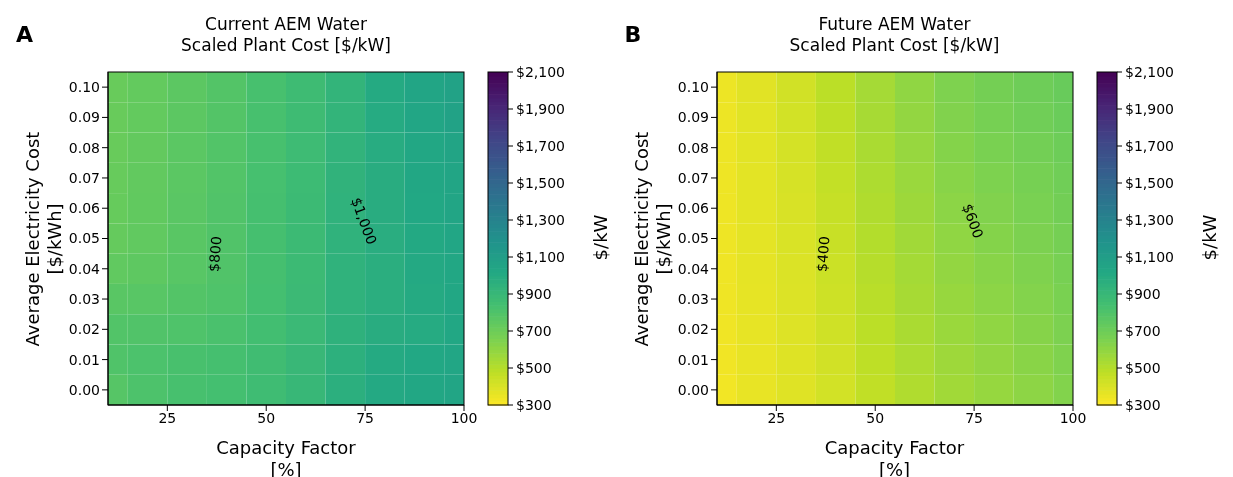 The width and height of the screenshot is (1233, 477). Describe the element at coordinates (823, 254) in the screenshot. I see `annotation: $400` at that location.